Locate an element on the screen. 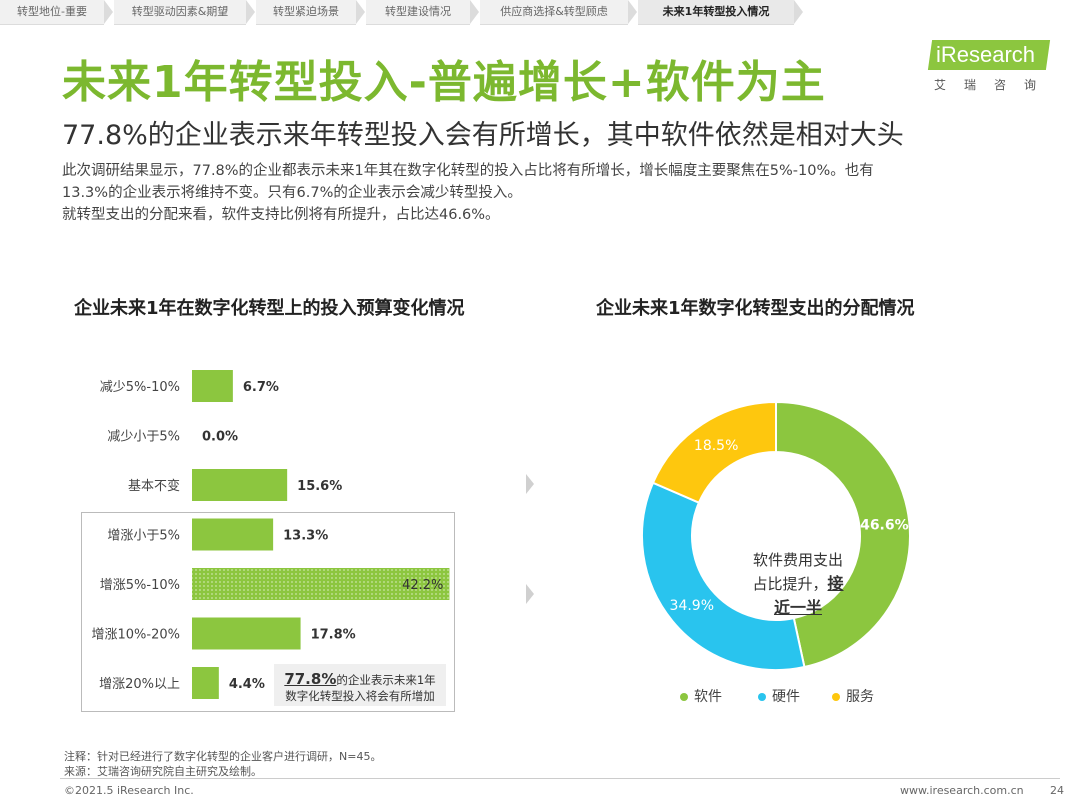  bar-chart-title: 企业未来1年在数字化转型上的投入预算变化情况 is located at coordinates (269, 308).